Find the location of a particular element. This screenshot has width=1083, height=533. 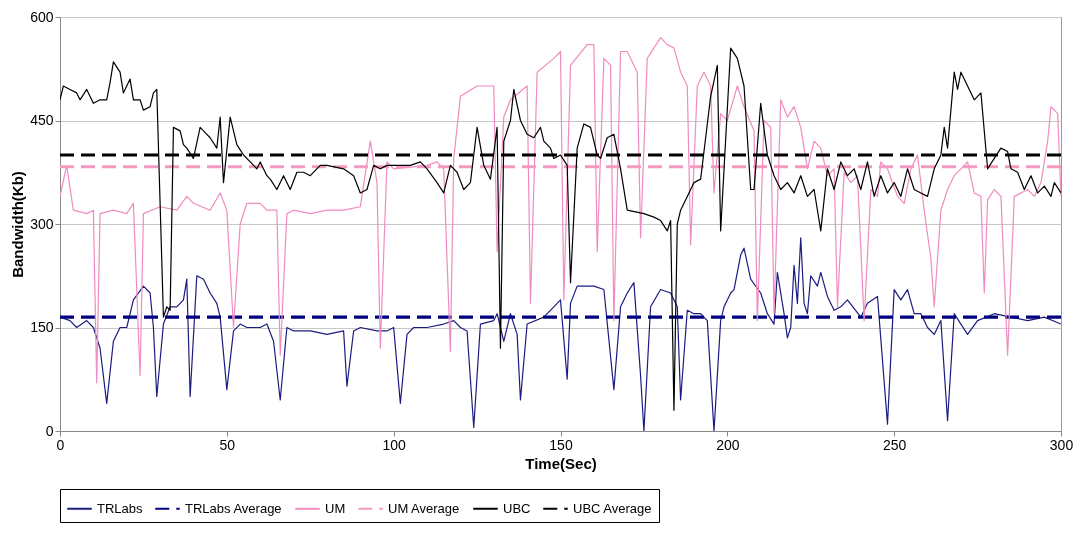

x-tick-label: 200 is located at coordinates (728, 444).